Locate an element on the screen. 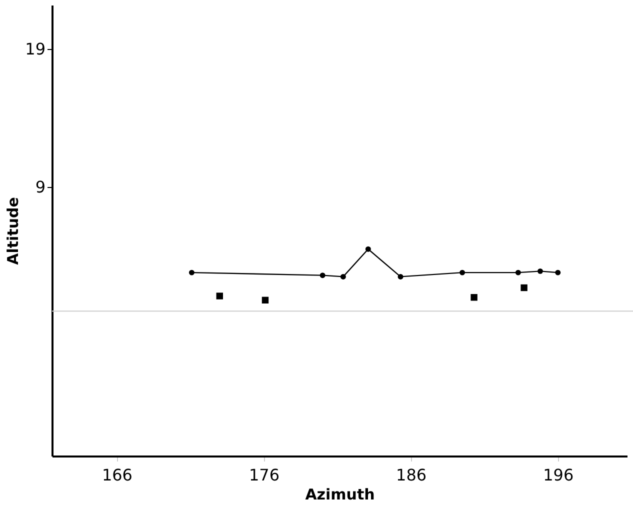 The width and height of the screenshot is (633, 507). x-tick-label: 166 is located at coordinates (117, 475).